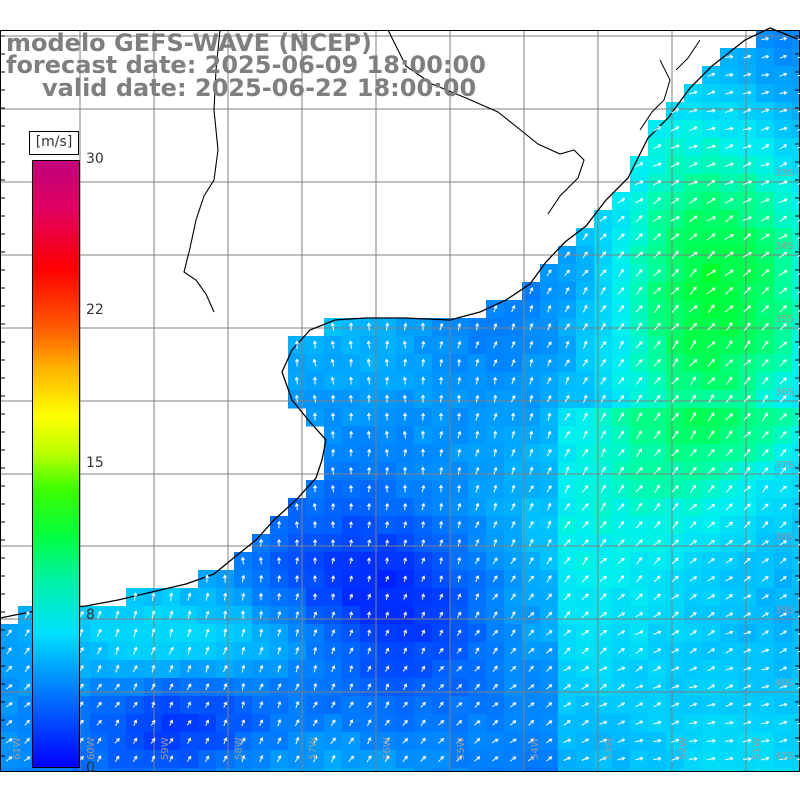 The width and height of the screenshot is (800, 800). What do you see at coordinates (90, 615) in the screenshot?
I see `colorbar-label-8: 8` at bounding box center [90, 615].